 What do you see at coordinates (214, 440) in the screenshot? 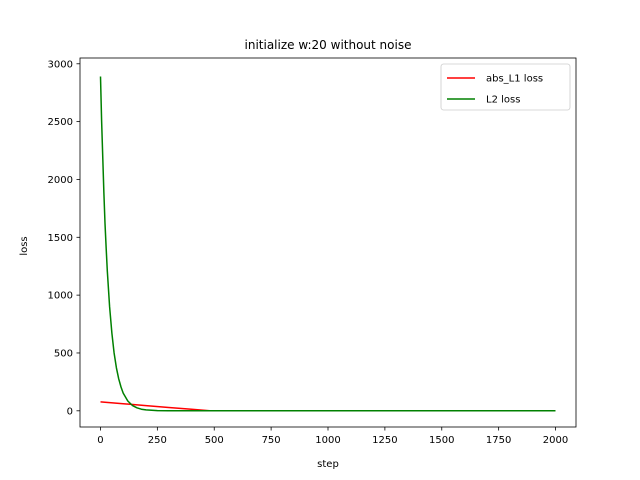
I see `x-tick-label: 500` at bounding box center [214, 440].